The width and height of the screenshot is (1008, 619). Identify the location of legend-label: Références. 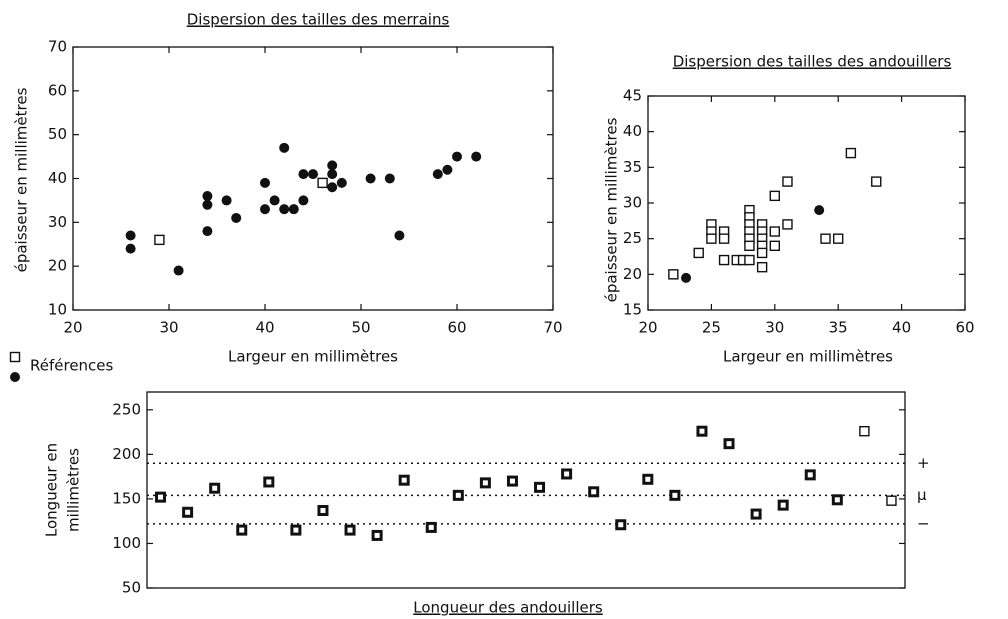
(72, 366).